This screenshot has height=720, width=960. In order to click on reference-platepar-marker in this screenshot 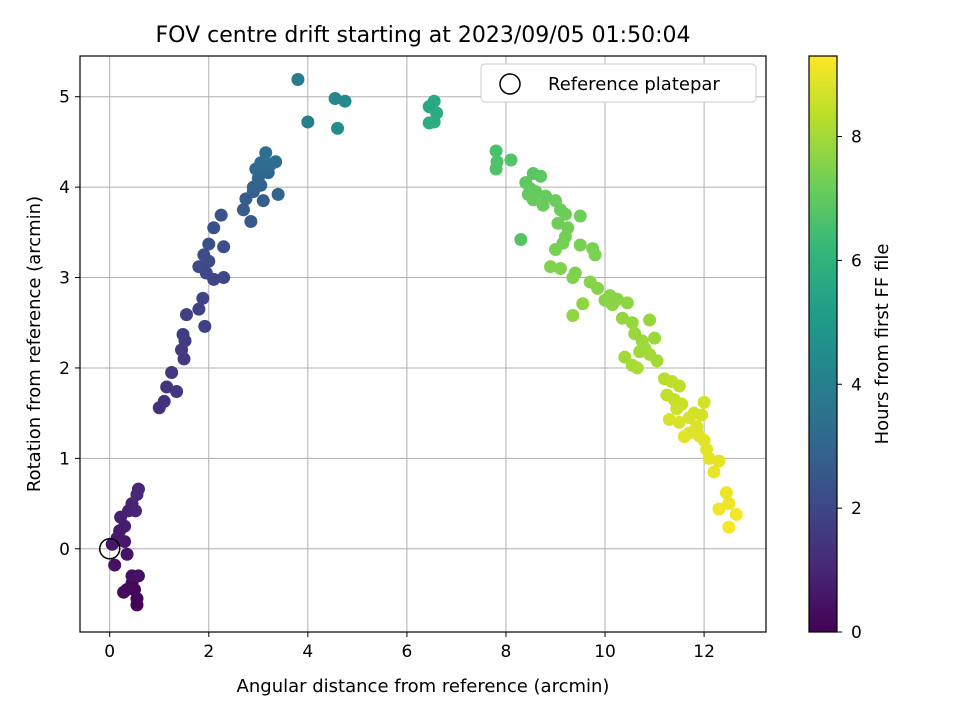, I will do `click(109, 549)`.